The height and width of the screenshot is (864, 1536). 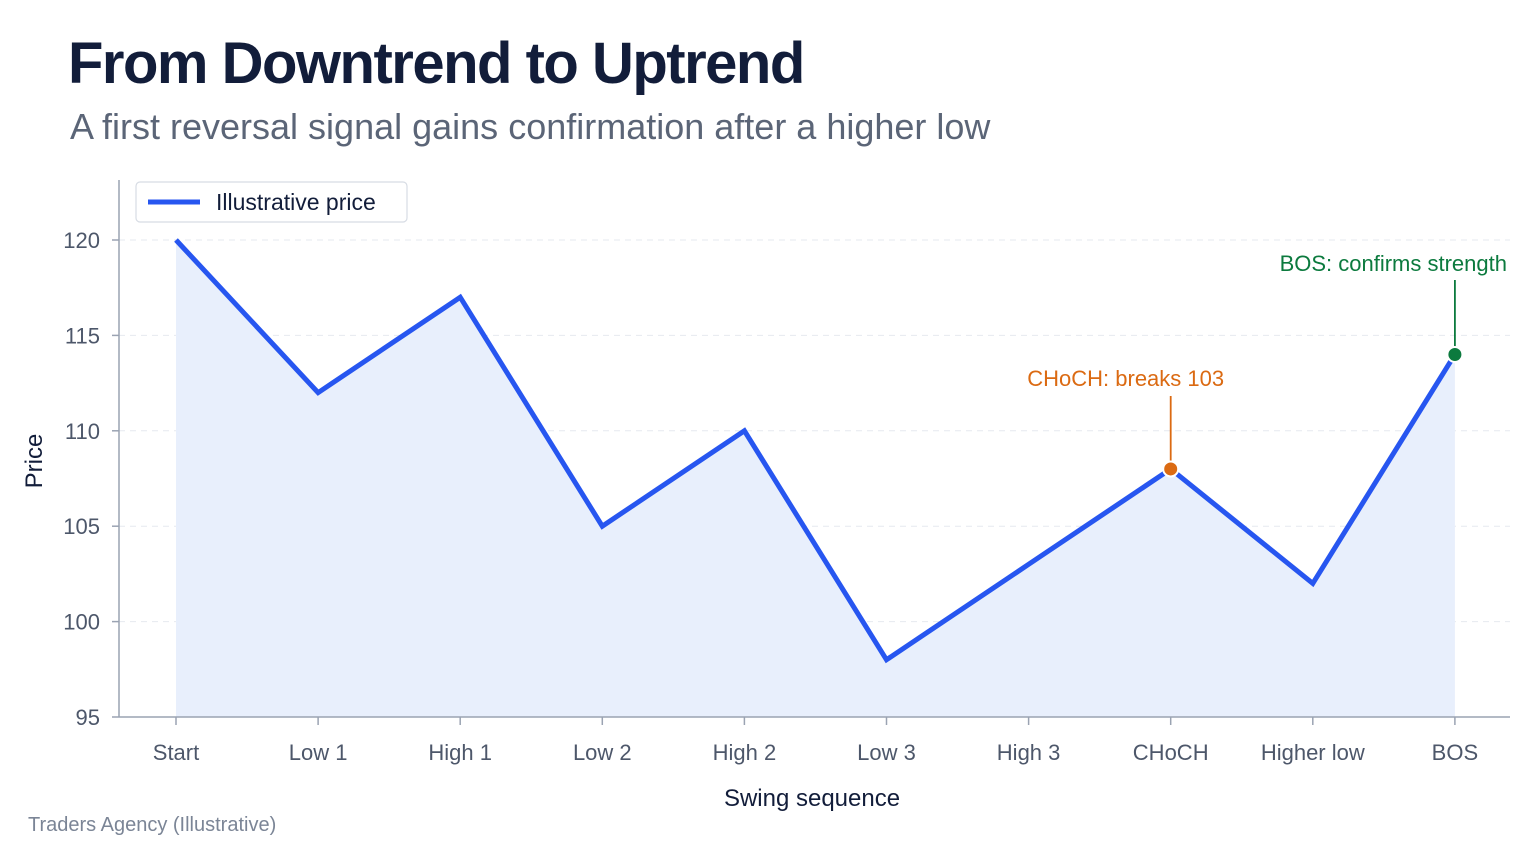 What do you see at coordinates (81, 240) in the screenshot?
I see `y-tick-label: 120` at bounding box center [81, 240].